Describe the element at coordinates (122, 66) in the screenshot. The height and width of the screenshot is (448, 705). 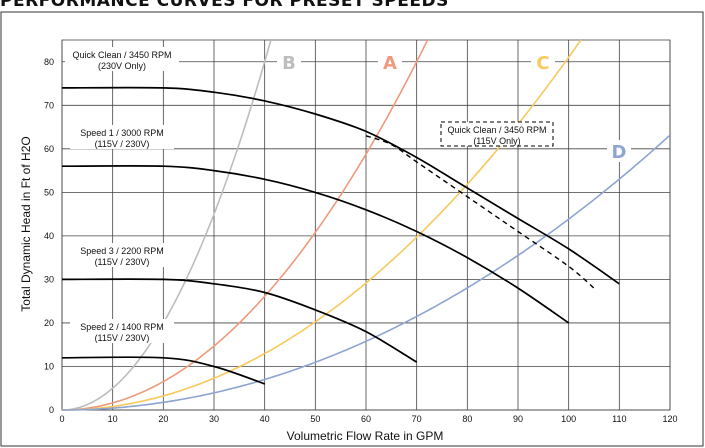
I see `pump-curve-label: (230V Only)` at that location.